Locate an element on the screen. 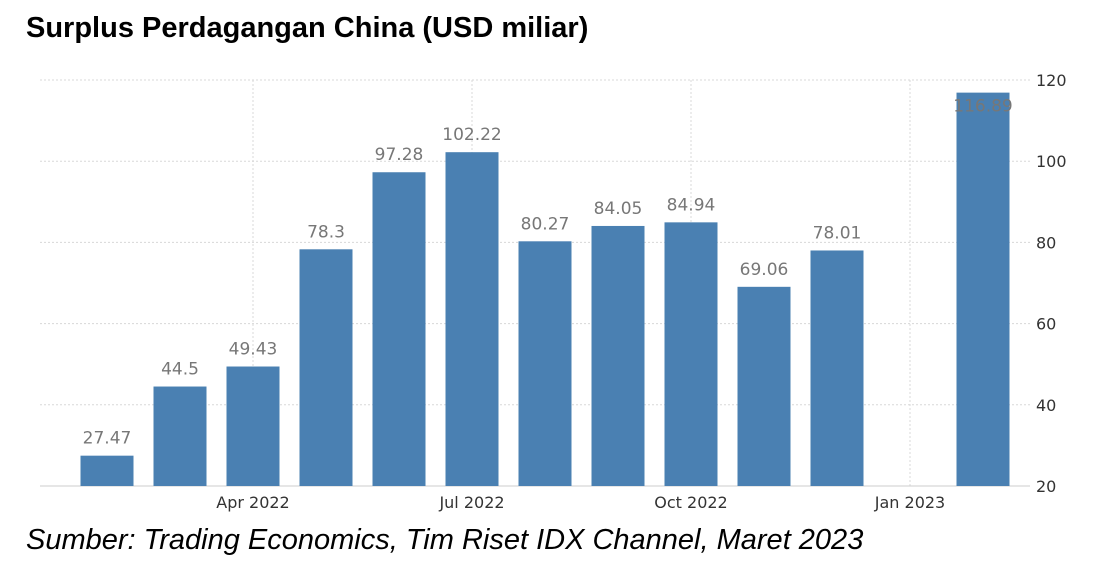  y-tick-label: 100 is located at coordinates (1051, 161).